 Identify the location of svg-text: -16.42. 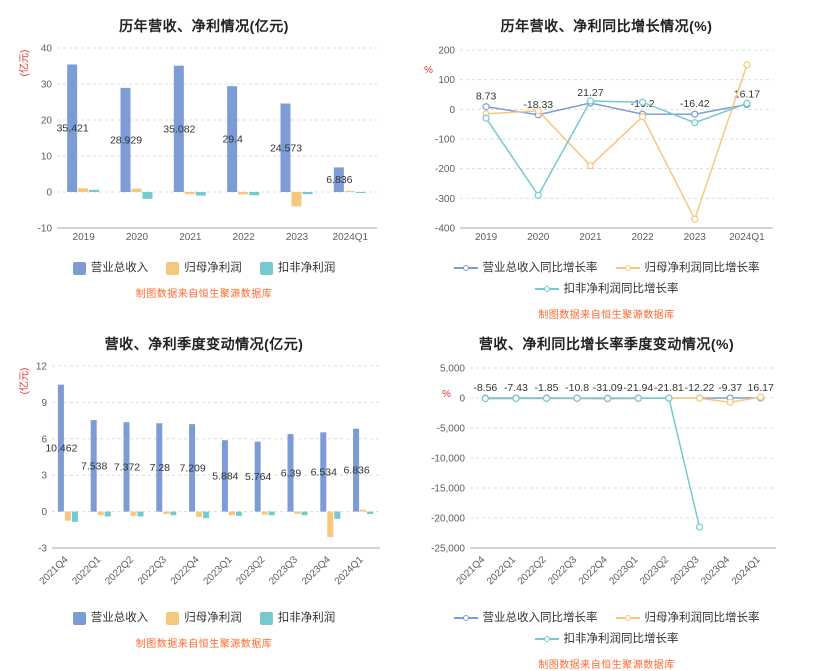
(695, 104).